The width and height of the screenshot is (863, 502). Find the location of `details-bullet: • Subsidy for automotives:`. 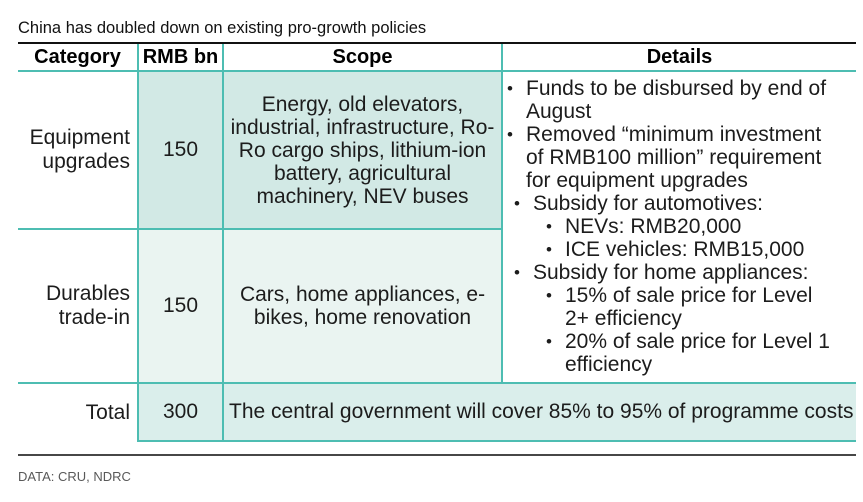

details-bullet: • Subsidy for automotives: is located at coordinates (638, 203).